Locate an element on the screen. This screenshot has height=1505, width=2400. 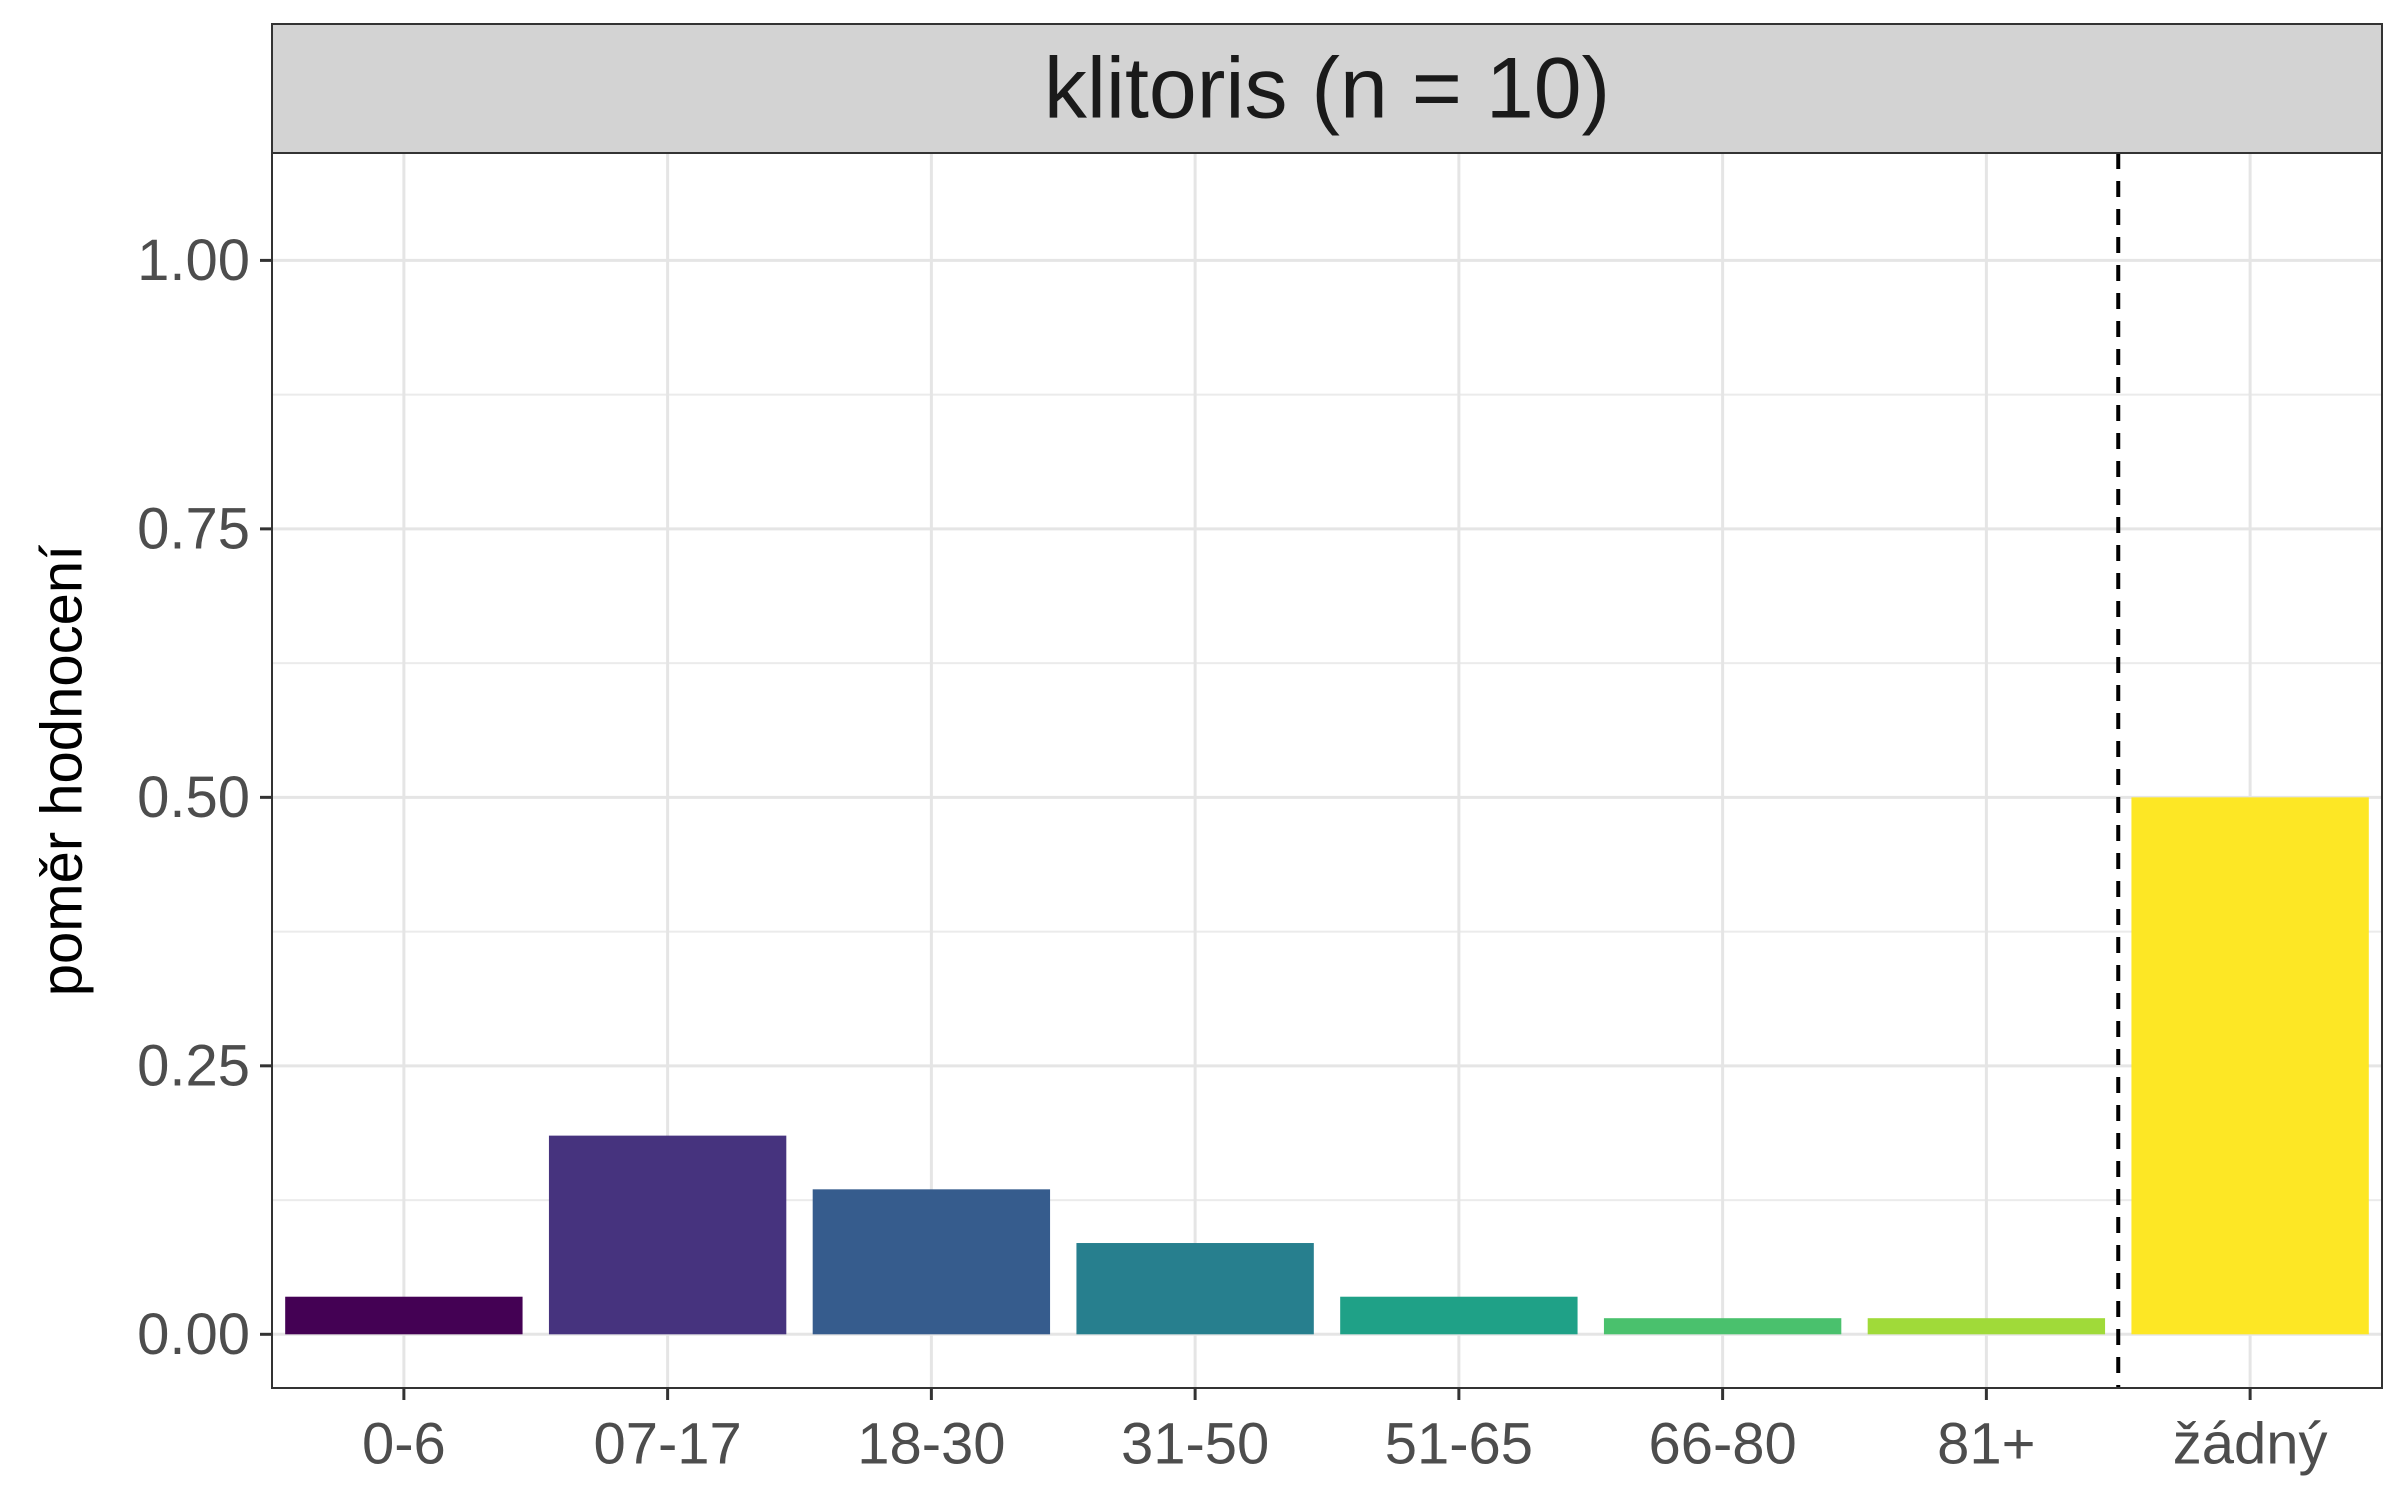
y-tick-label: 1.00 is located at coordinates (193, 260).